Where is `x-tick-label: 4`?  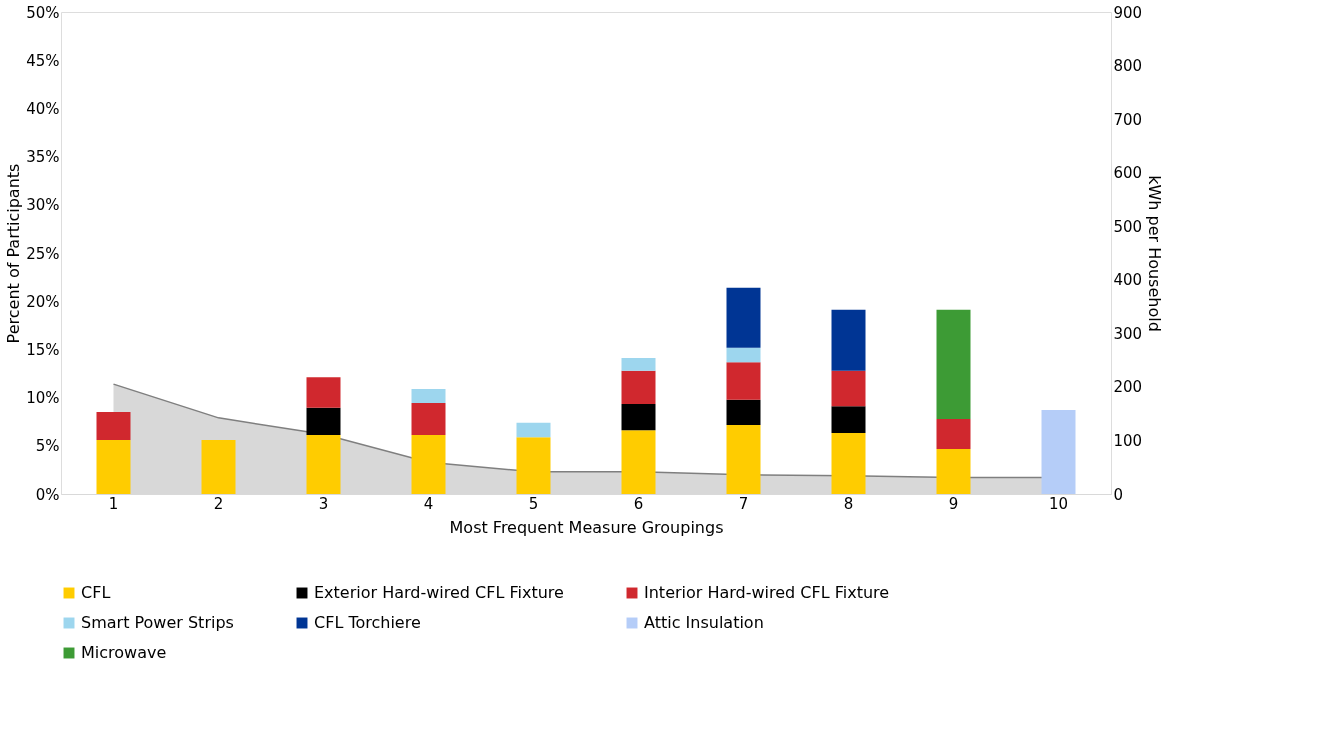
x-tick-label: 4 is located at coordinates (428, 503).